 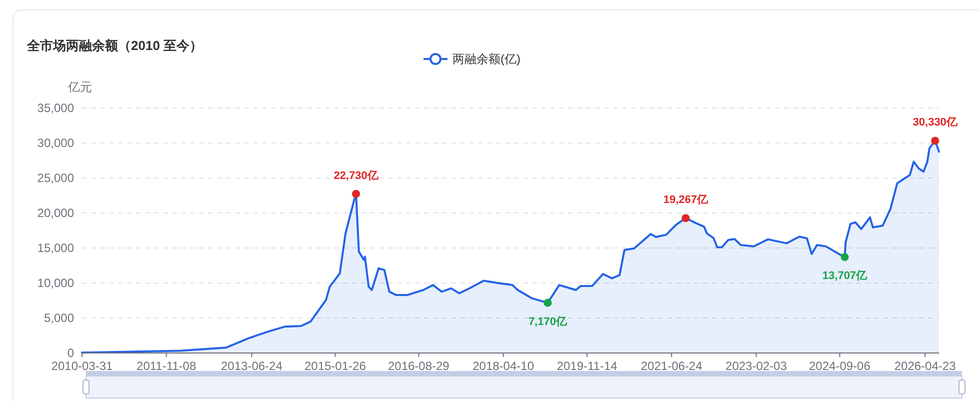 What do you see at coordinates (419, 366) in the screenshot?
I see `x-tick-label: 2016-08-29` at bounding box center [419, 366].